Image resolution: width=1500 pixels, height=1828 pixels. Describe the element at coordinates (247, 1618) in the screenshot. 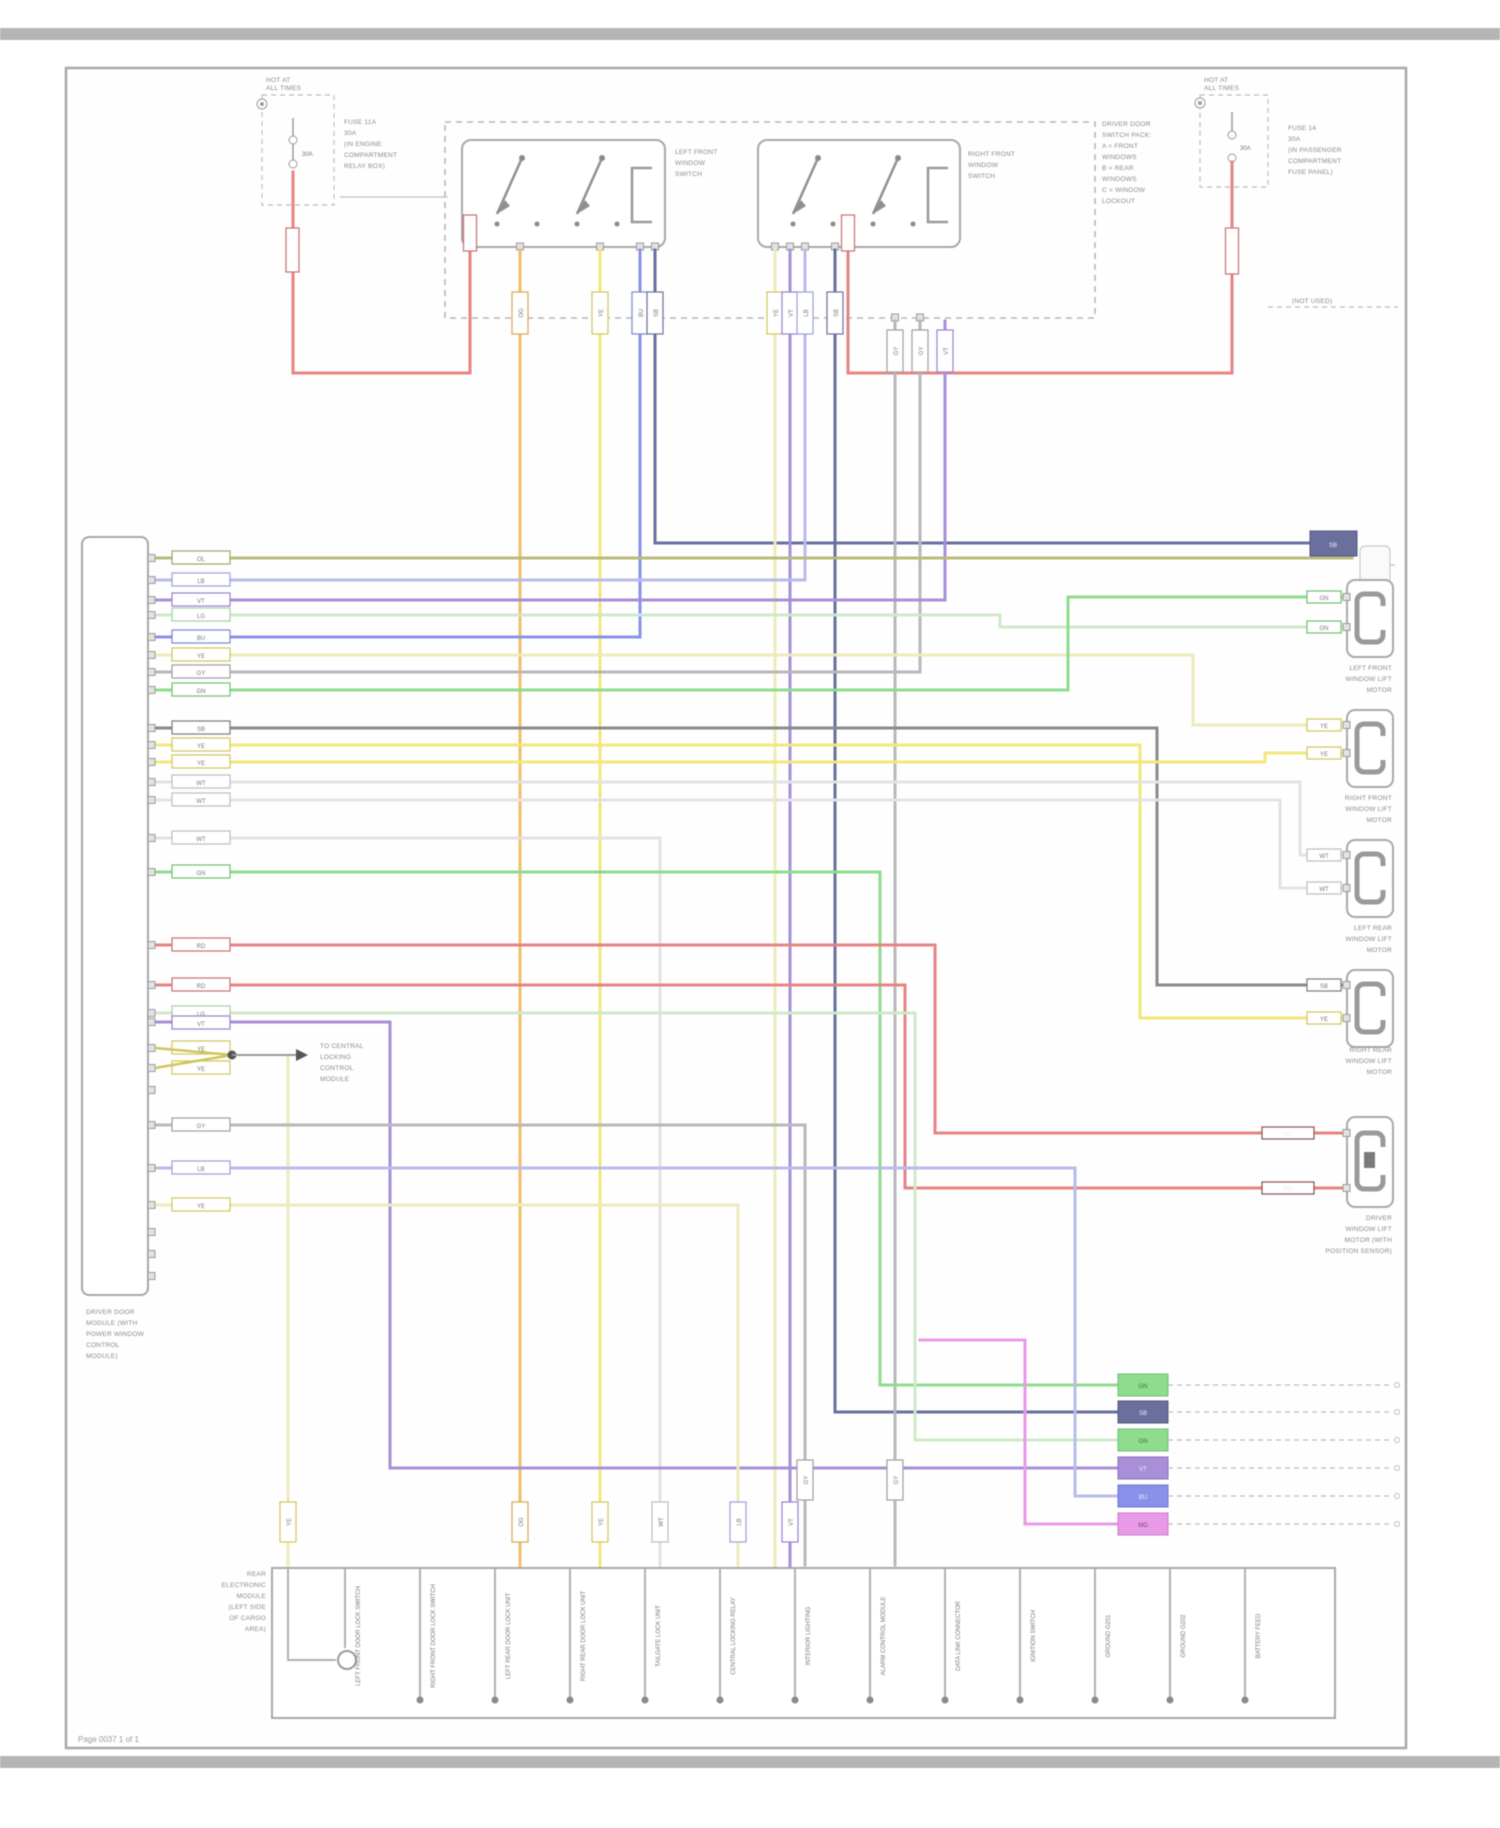

I see `svg-text: OF CARGO` at that location.